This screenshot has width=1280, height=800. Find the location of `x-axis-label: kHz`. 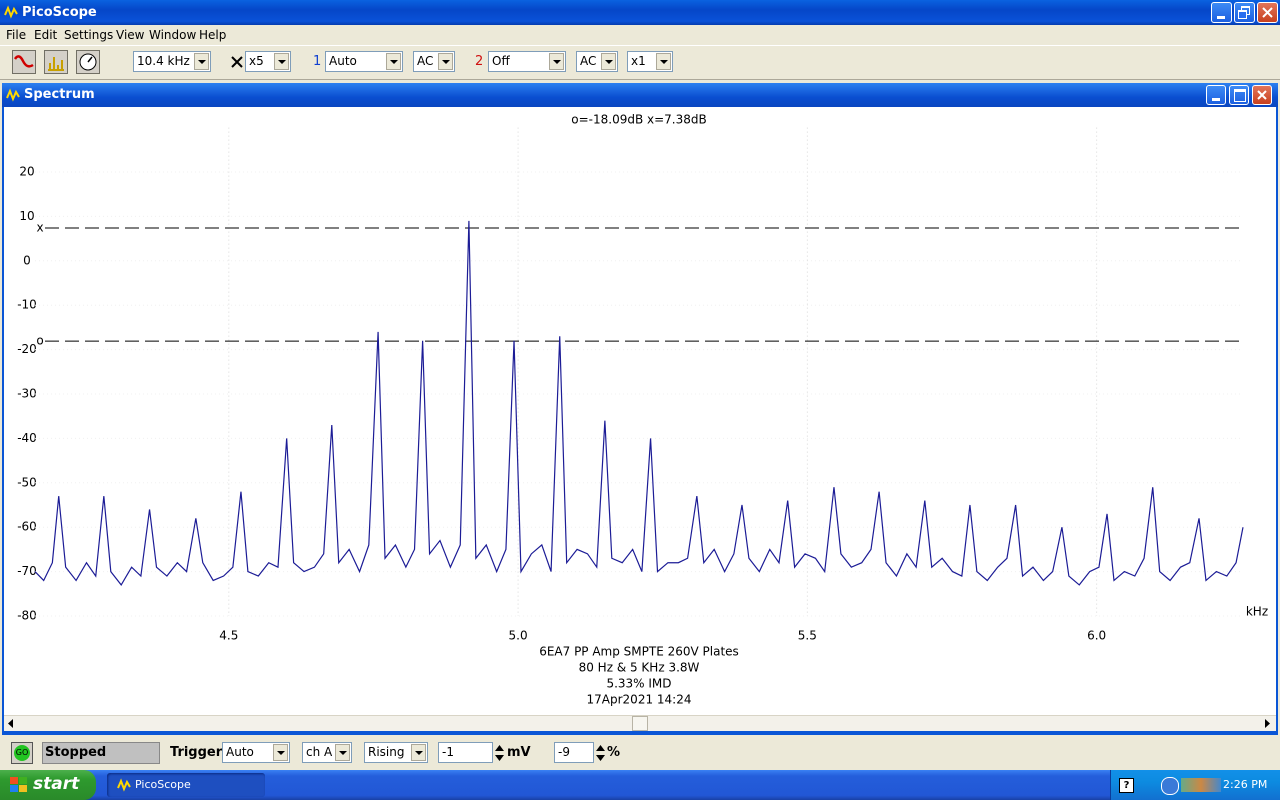

x-axis-label: kHz is located at coordinates (1257, 612).